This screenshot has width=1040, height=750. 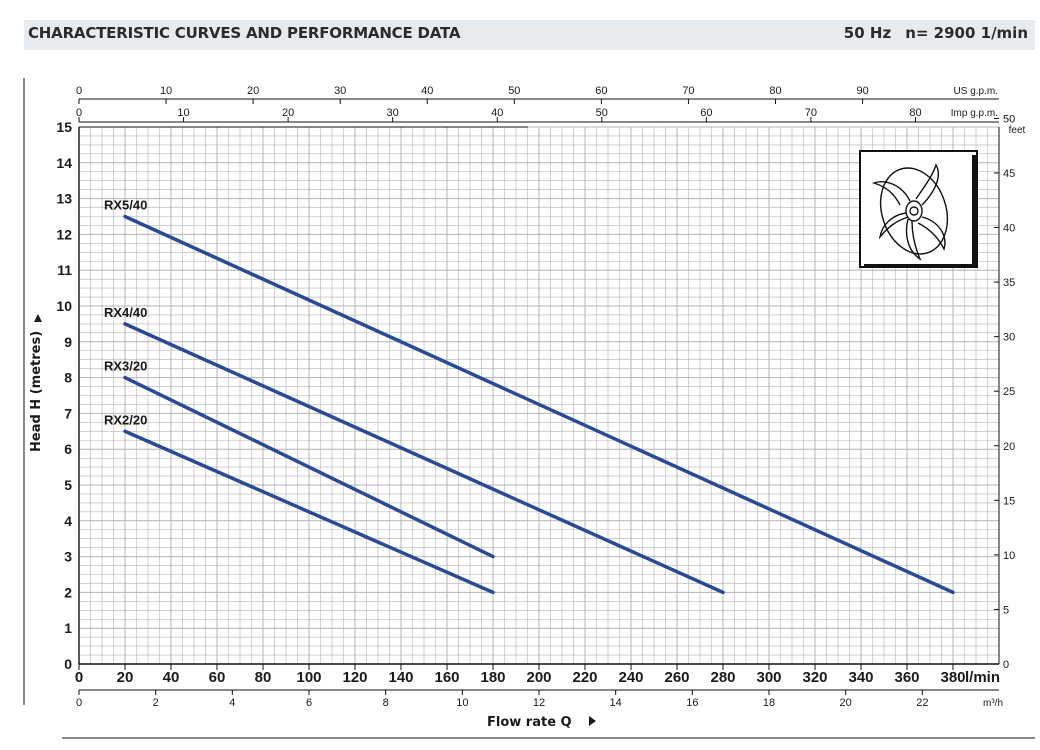 I want to click on speed-label: n= 2900 1/min, so click(x=966, y=33).